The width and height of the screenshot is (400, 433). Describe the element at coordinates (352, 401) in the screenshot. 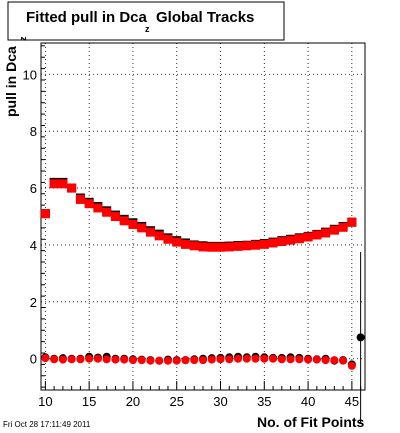

I see `x-tick-label: 45` at that location.